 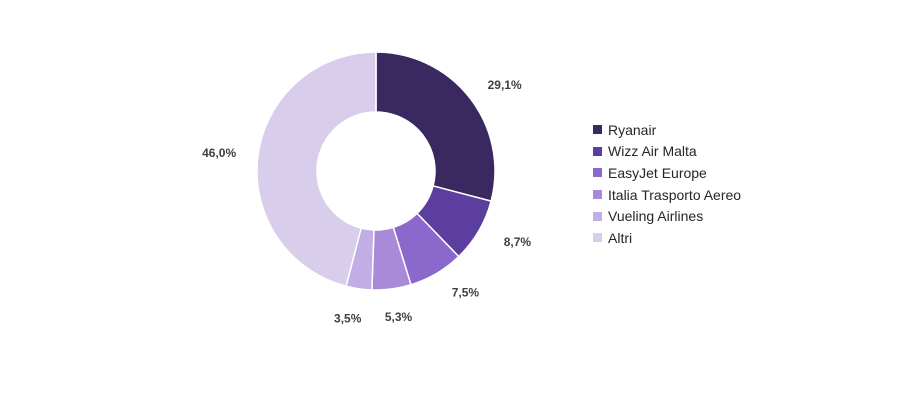 What do you see at coordinates (466, 292) in the screenshot?
I see `data-label-easyjet-europe: 7,5%` at bounding box center [466, 292].